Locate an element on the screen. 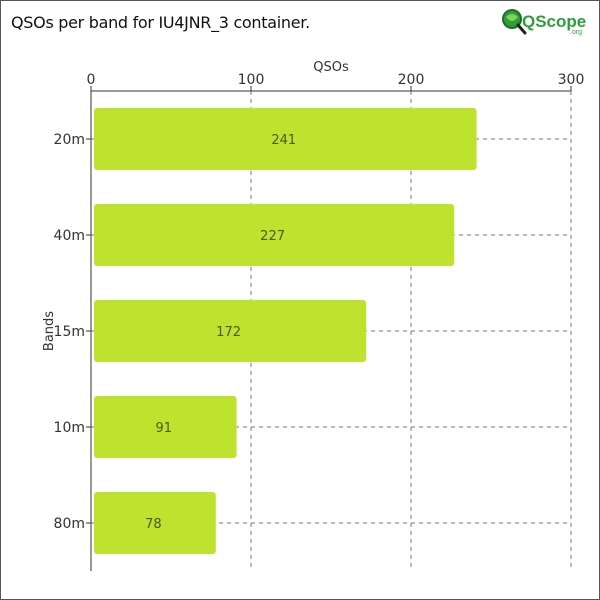 This screenshot has height=600, width=600. bar-value-label: 91 is located at coordinates (164, 428).